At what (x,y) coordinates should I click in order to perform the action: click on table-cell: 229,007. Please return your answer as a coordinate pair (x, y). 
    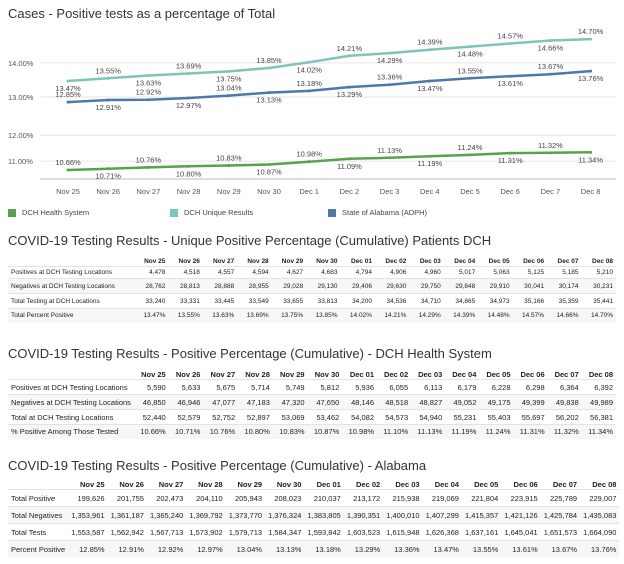
    Looking at the image, I should click on (600, 498).